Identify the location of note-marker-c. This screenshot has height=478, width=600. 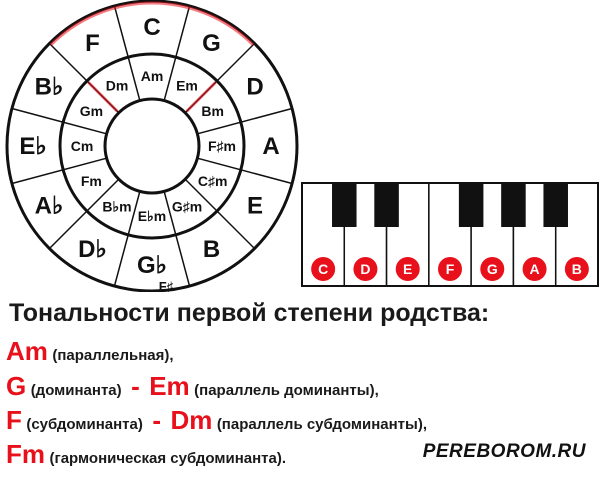
(323, 269).